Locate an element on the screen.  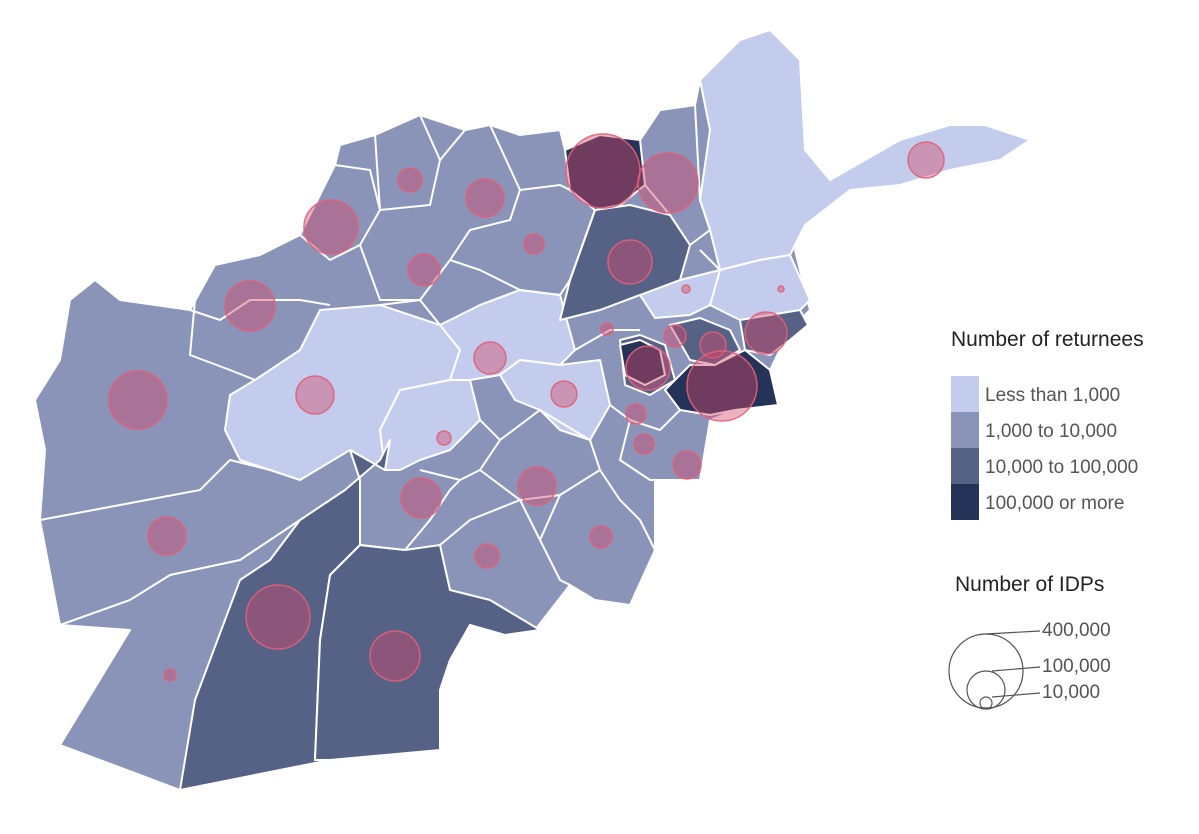
province-wardak is located at coordinates (555, 400).